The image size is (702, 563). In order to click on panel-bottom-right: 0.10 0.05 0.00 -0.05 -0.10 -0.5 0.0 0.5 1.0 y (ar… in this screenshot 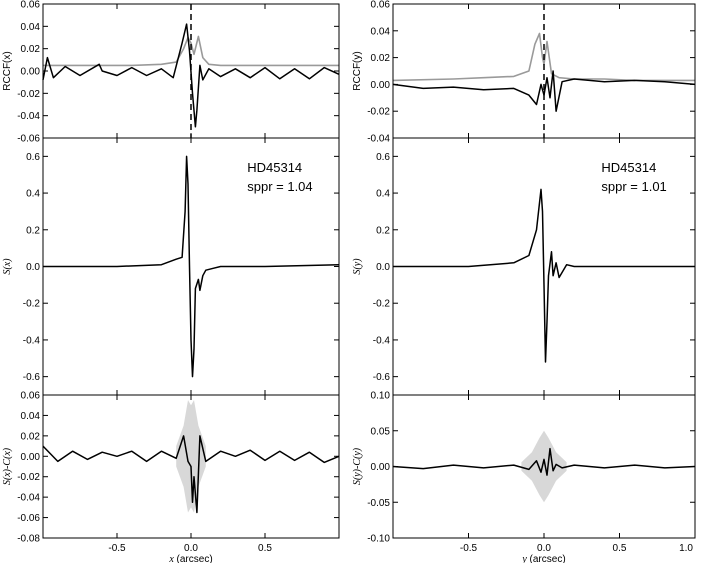, I will do `click(524, 477)`.